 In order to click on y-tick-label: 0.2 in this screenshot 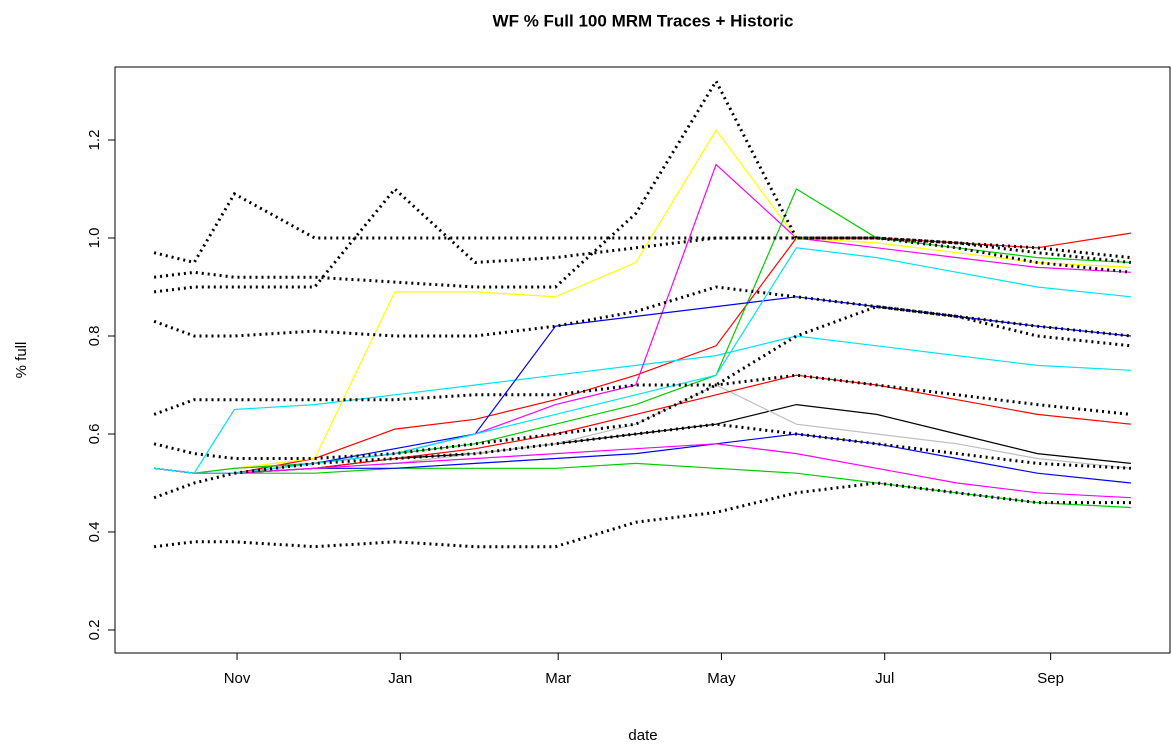, I will do `click(94, 630)`.